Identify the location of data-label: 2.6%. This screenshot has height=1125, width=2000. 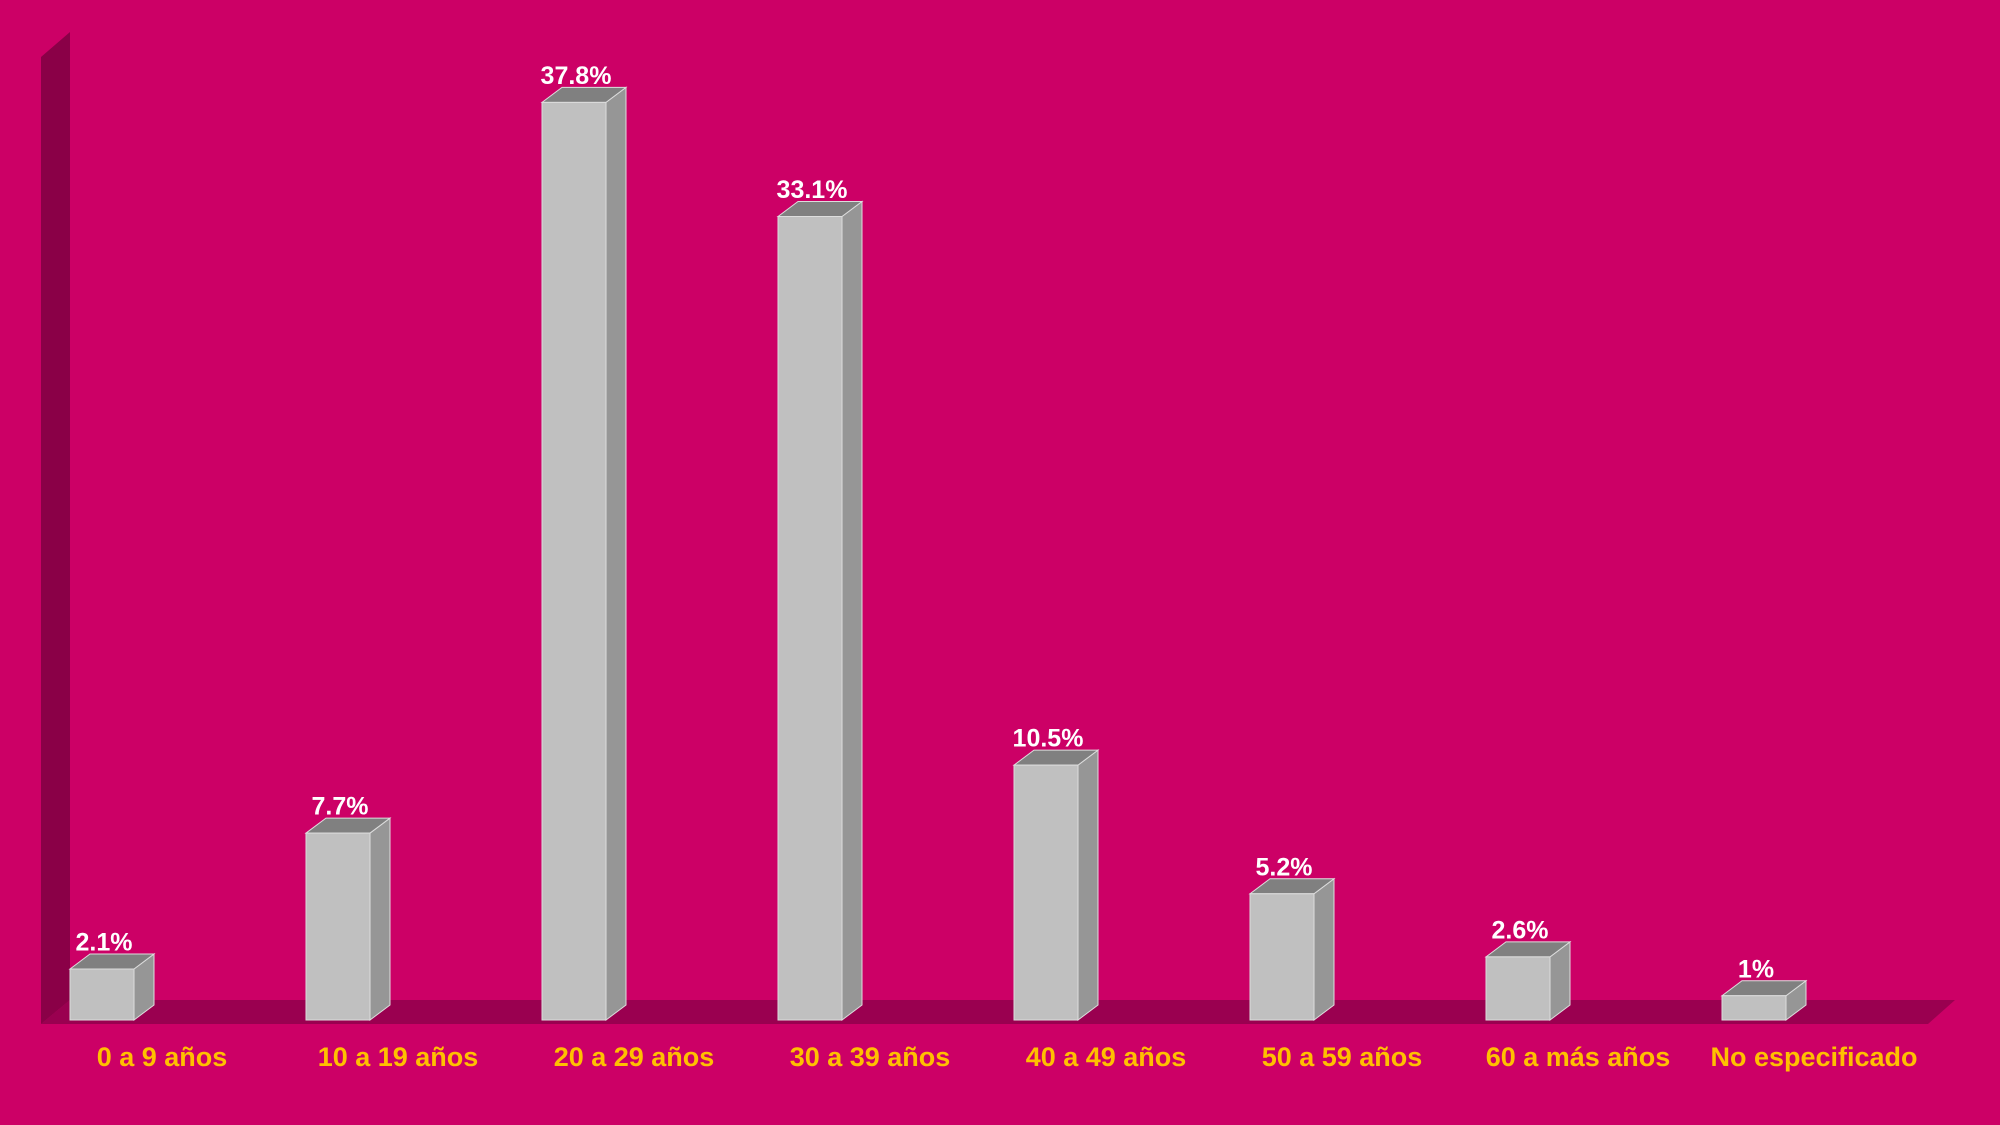
(1520, 930).